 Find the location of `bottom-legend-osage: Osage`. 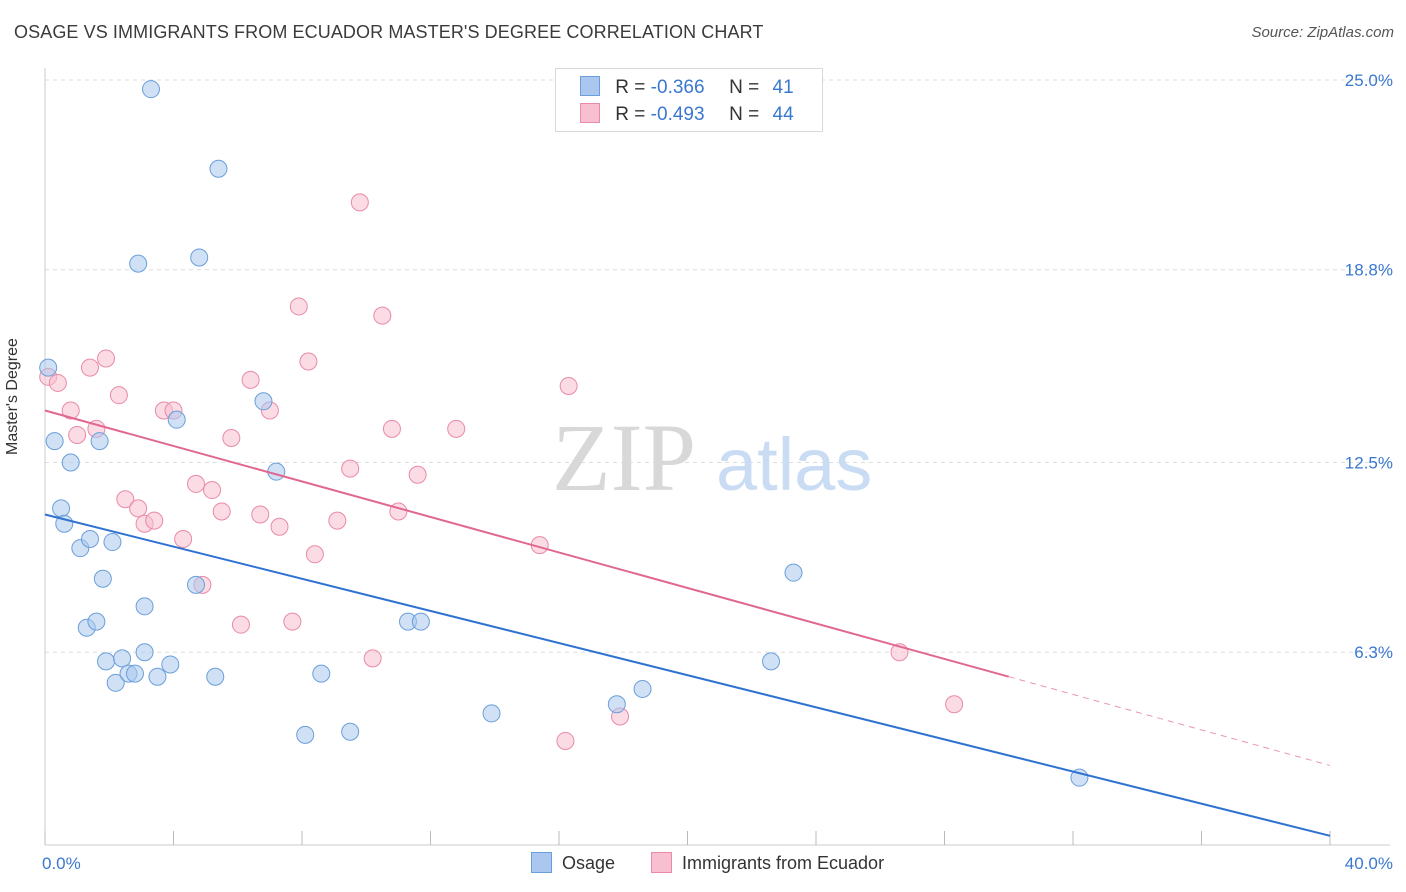

bottom-legend-osage: Osage is located at coordinates (573, 863).